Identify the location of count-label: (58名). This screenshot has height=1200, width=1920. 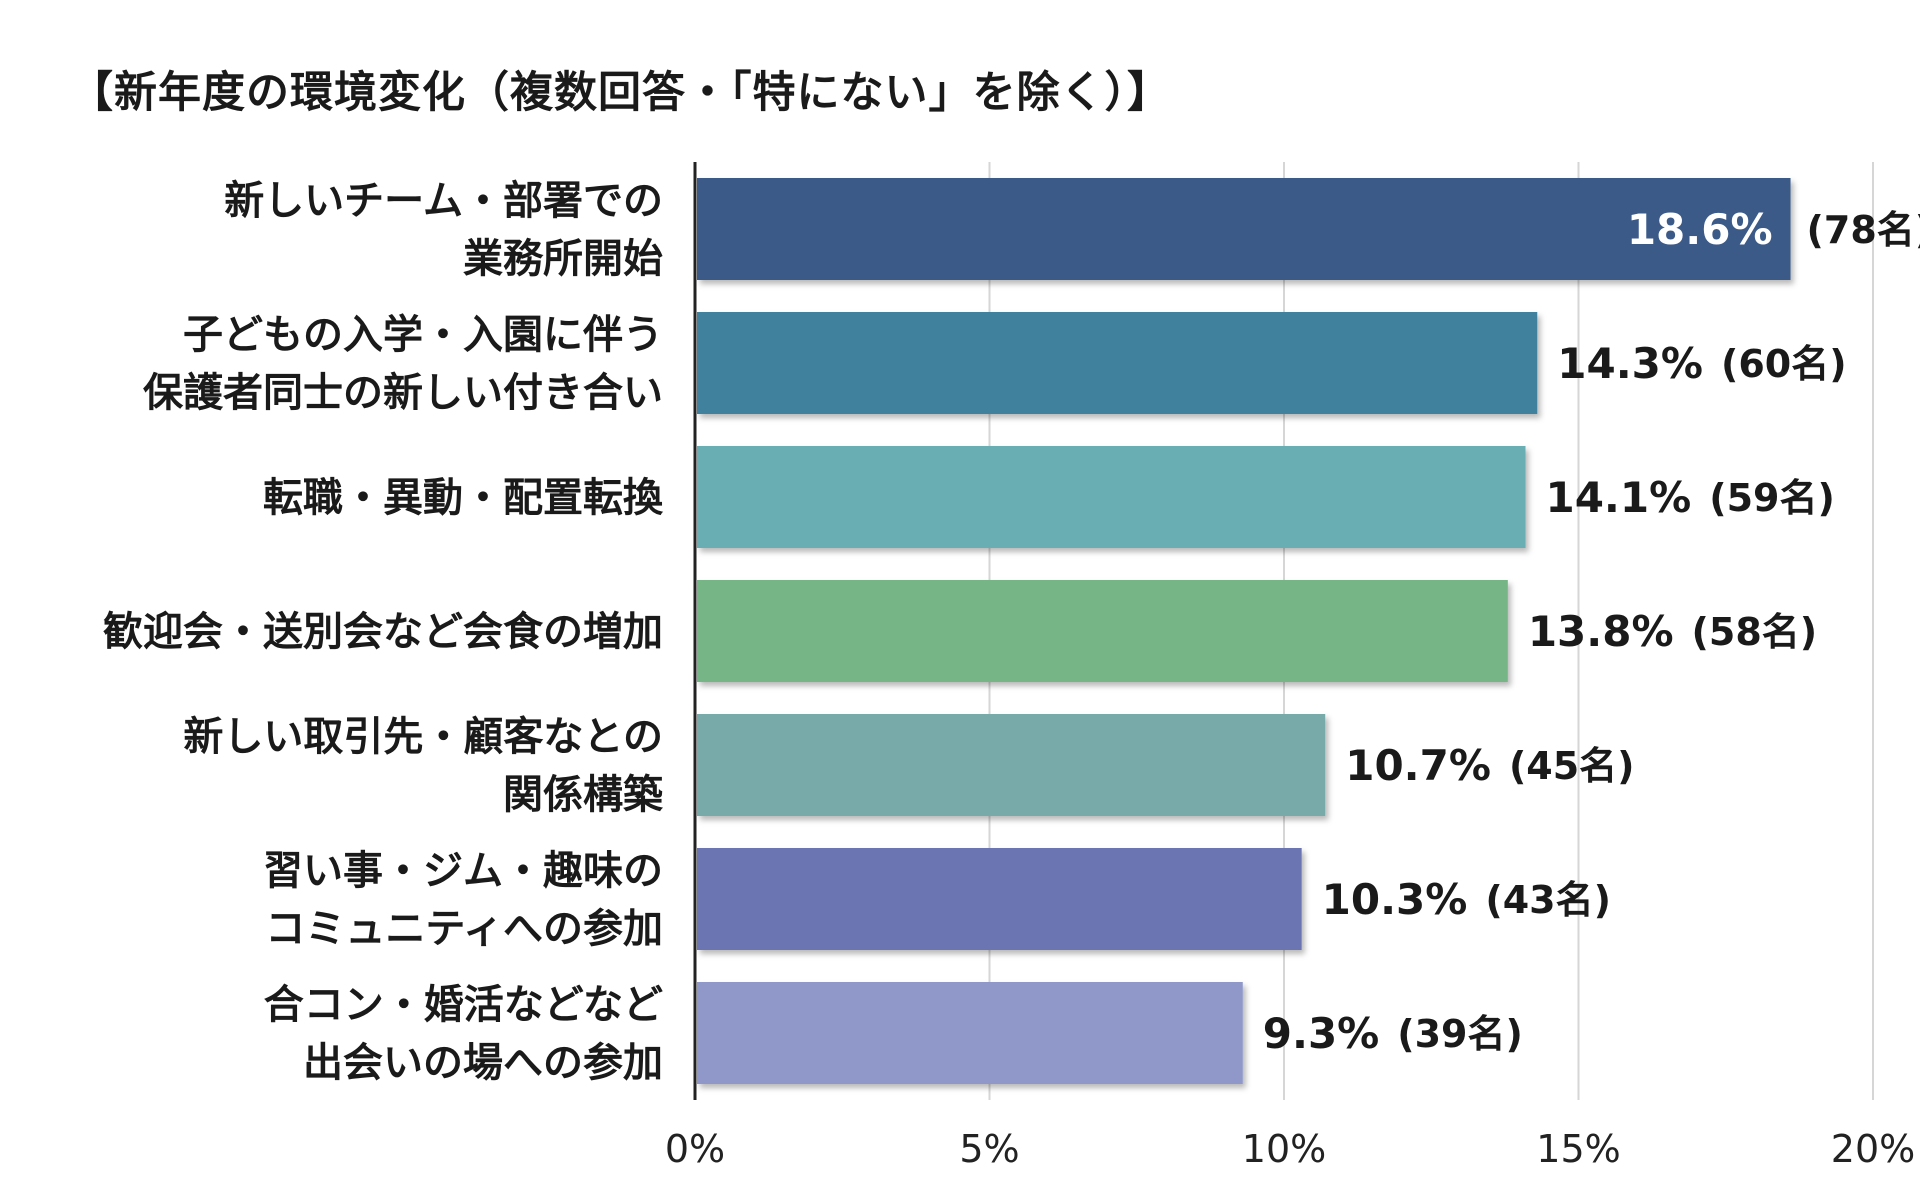
(1755, 632).